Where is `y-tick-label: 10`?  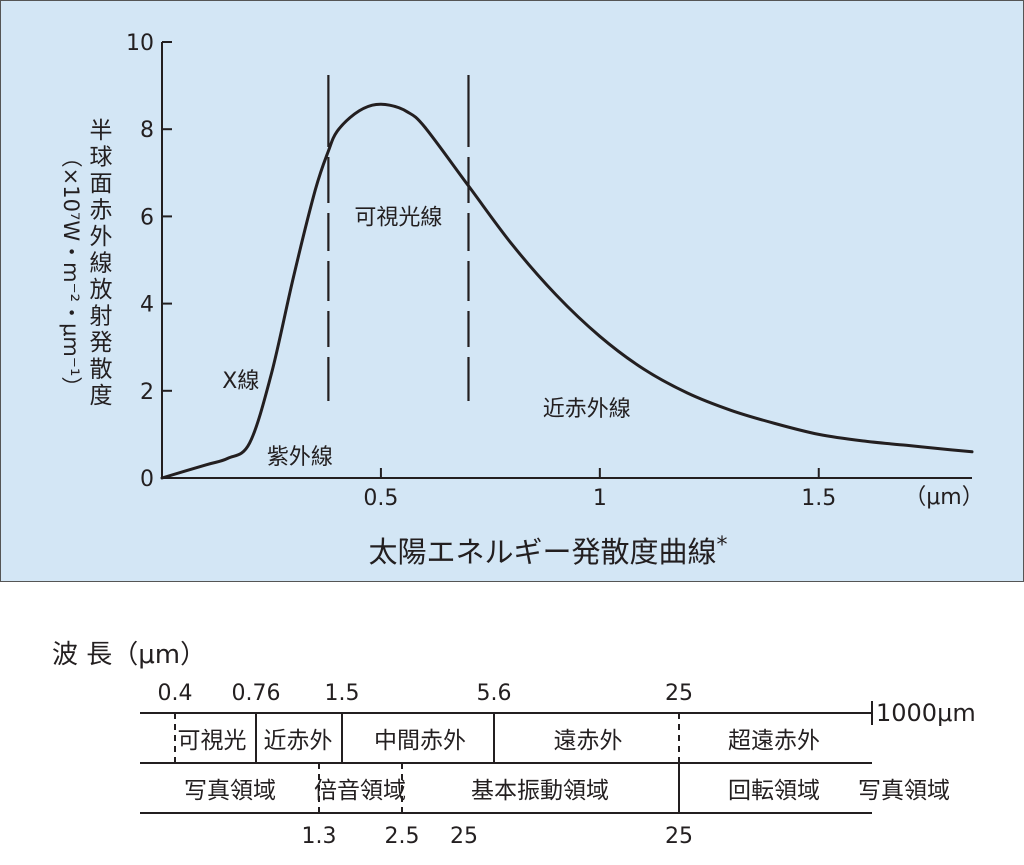 y-tick-label: 10 is located at coordinates (140, 43).